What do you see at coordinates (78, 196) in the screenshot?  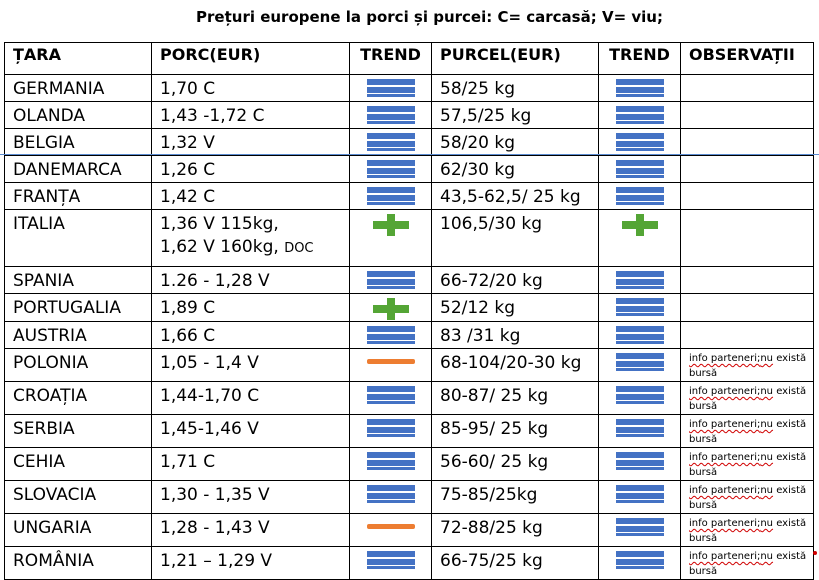 I see `cell-country: FRANȚA` at bounding box center [78, 196].